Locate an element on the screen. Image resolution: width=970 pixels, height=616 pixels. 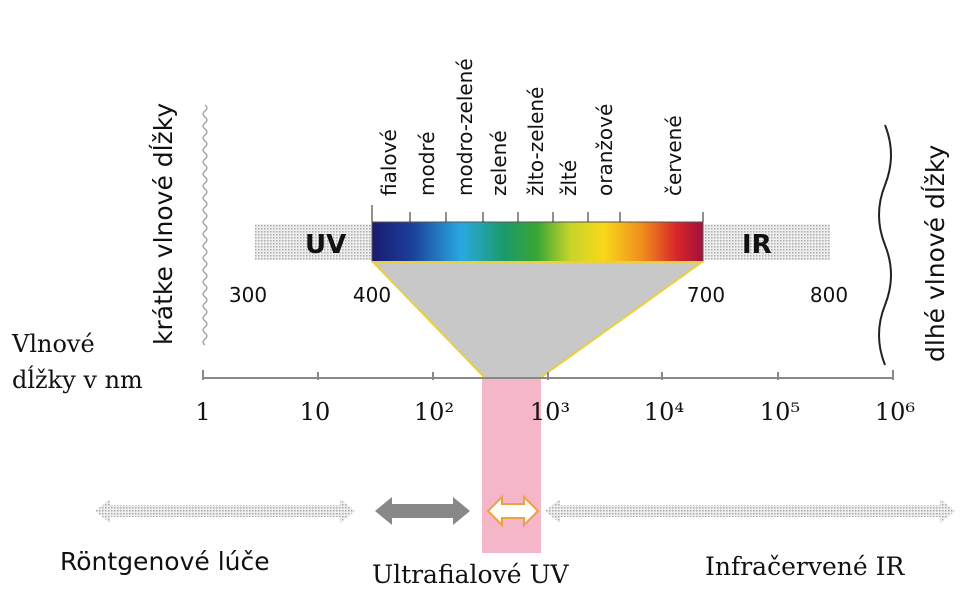
funnel is located at coordinates (538, 320).